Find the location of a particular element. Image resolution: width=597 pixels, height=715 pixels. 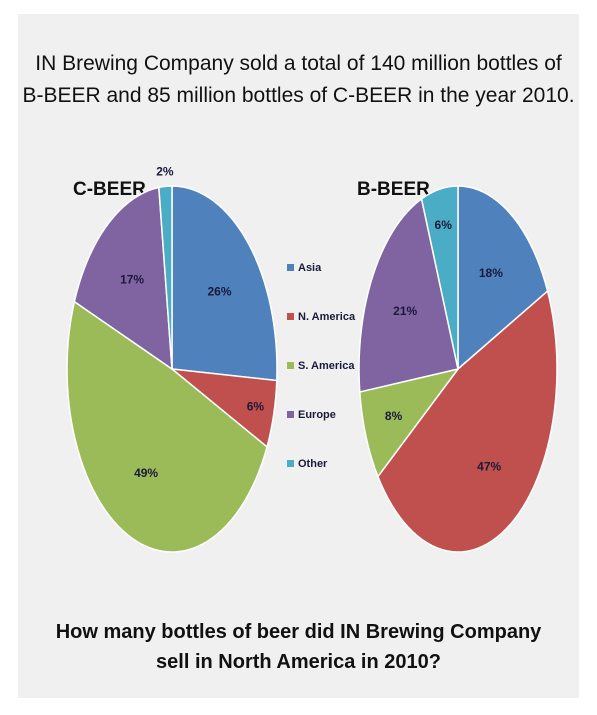

c-beer-label-south-america: 49% is located at coordinates (146, 473).